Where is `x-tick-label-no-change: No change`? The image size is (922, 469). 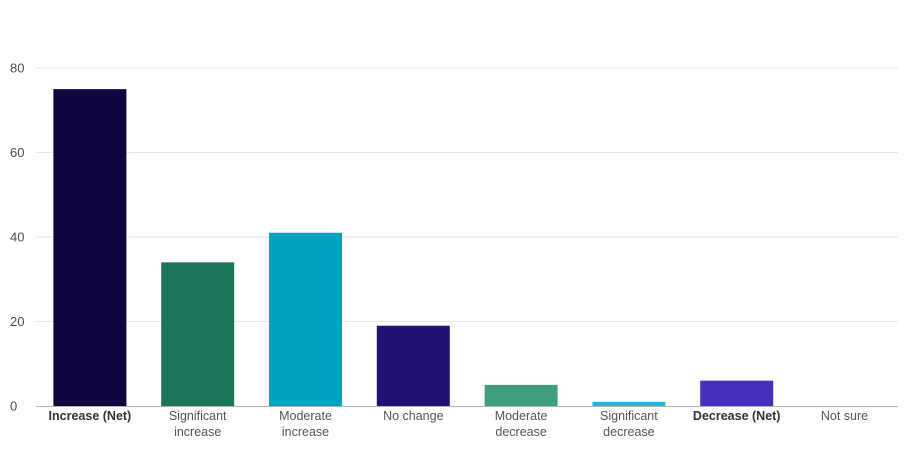
x-tick-label-no-change: No change is located at coordinates (413, 416).